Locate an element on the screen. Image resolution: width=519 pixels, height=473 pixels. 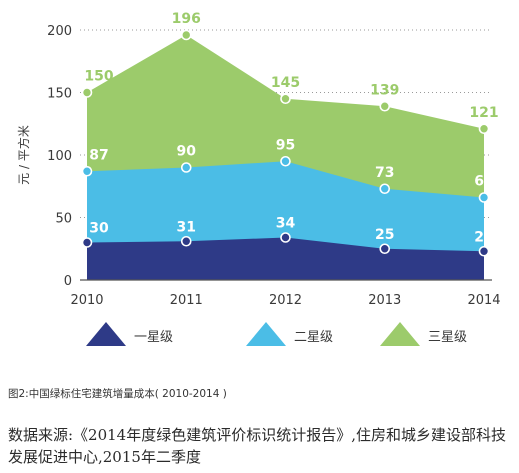
data-label: 66 is located at coordinates (483, 182).